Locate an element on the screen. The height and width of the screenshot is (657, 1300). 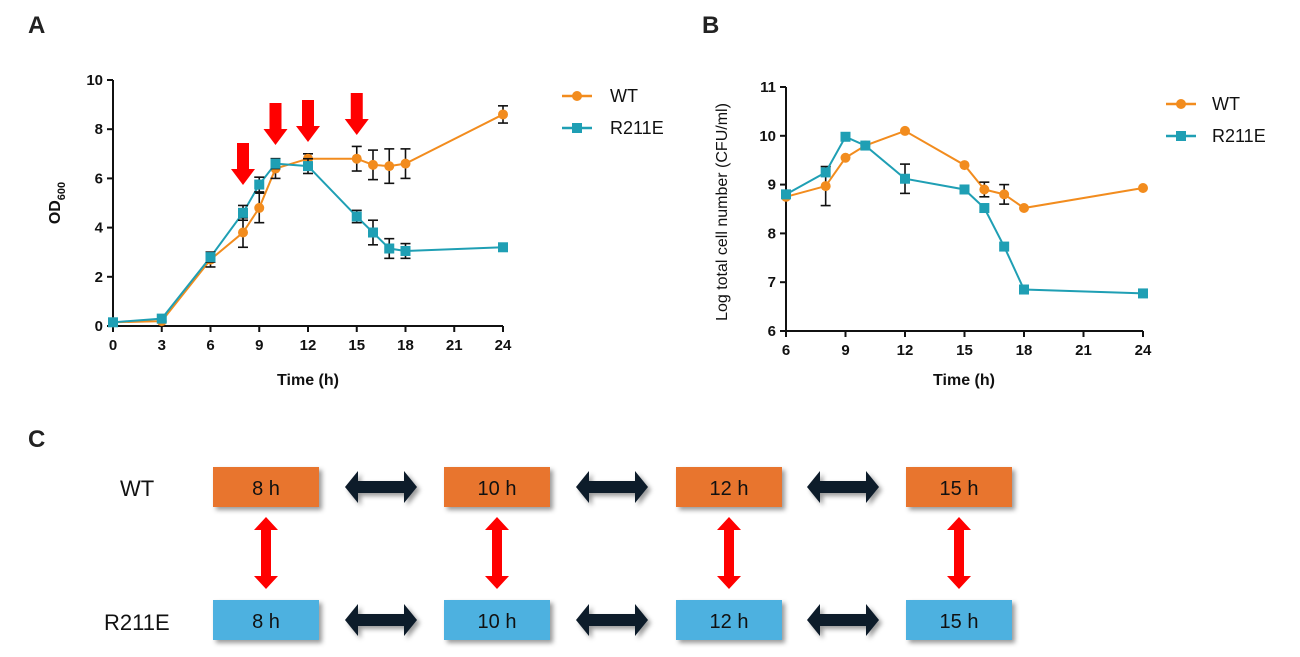
chart-a-y-title-main: OD is located at coordinates (55, 212).